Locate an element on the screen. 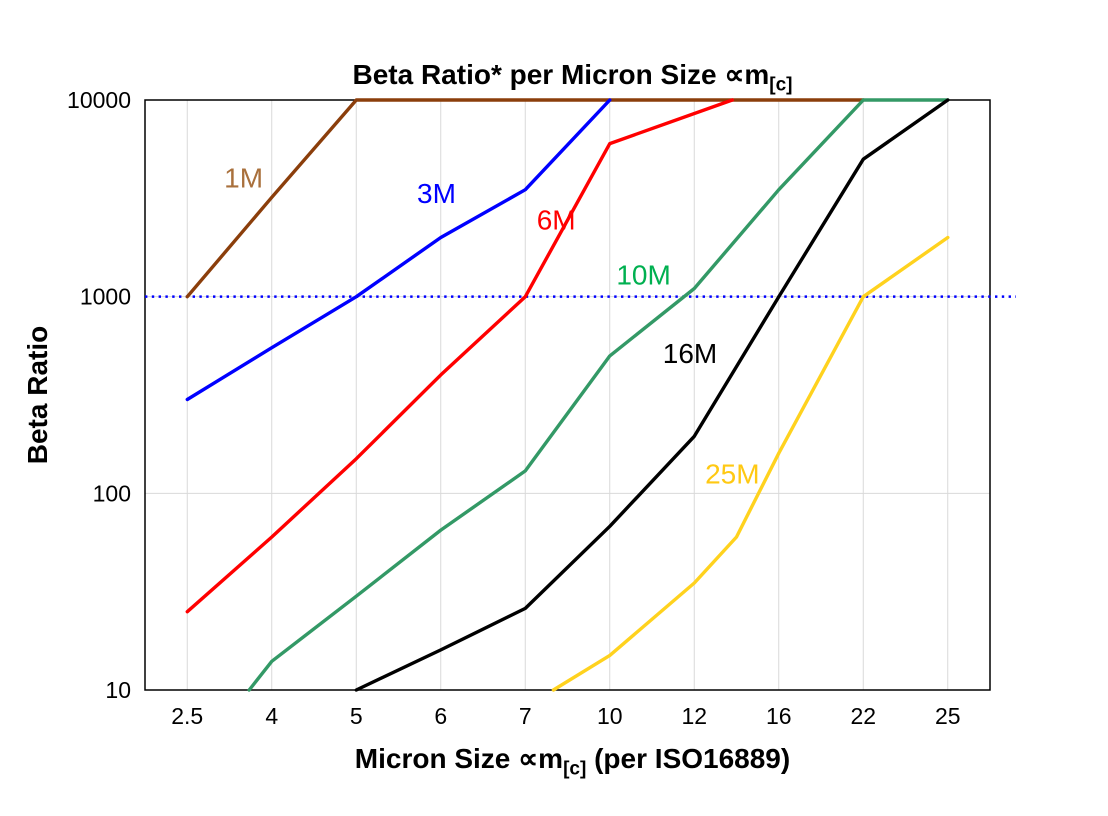 The height and width of the screenshot is (816, 1108). chart-title-subscript: [c] is located at coordinates (781, 85).